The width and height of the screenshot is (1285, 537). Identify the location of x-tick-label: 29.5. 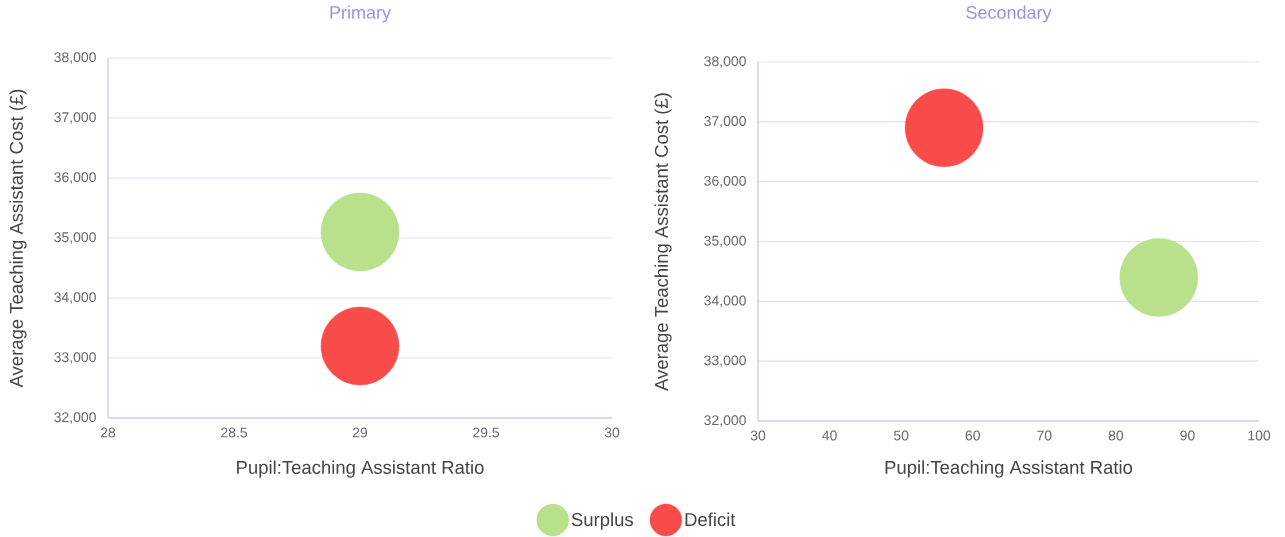
(486, 432).